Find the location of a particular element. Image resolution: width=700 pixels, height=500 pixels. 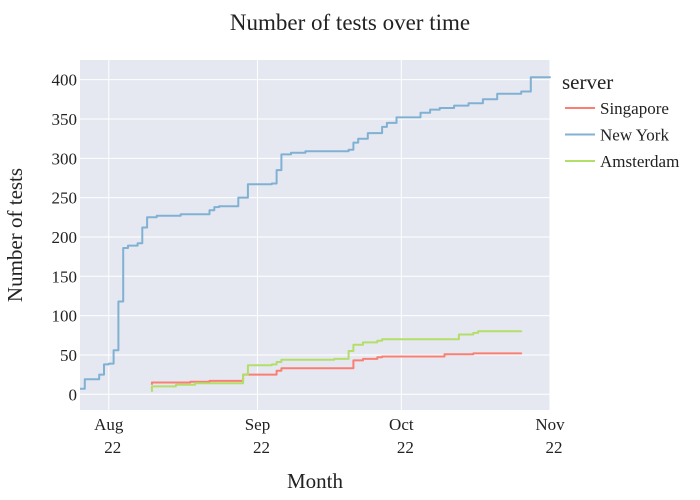

x-tick-label: Aug is located at coordinates (109, 424).